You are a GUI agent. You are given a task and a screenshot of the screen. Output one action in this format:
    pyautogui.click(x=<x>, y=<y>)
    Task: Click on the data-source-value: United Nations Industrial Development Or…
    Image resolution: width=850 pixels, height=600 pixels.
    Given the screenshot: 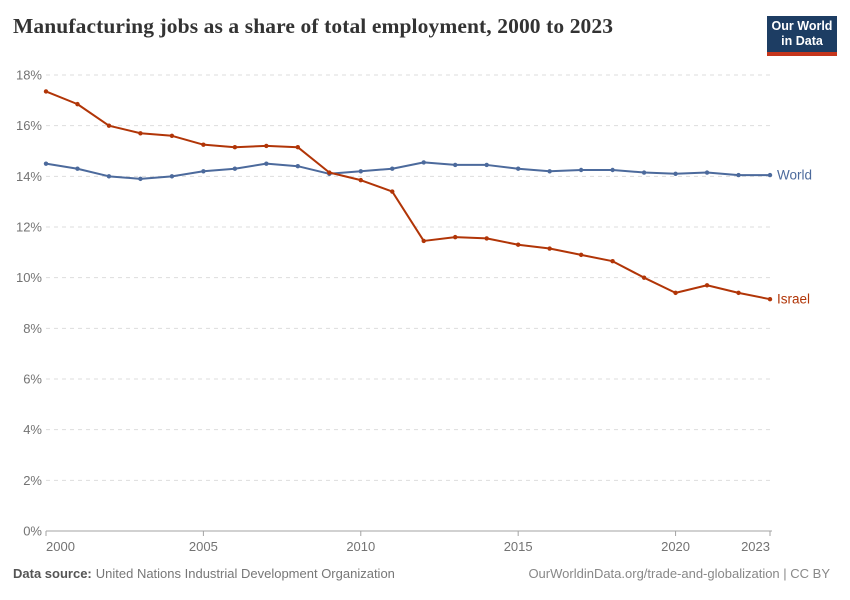 What is the action you would take?
    pyautogui.click(x=245, y=573)
    